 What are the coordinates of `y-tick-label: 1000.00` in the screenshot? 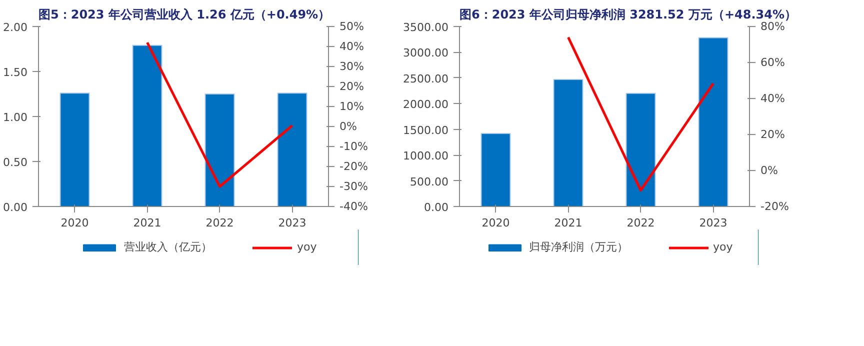 It's located at (426, 156).